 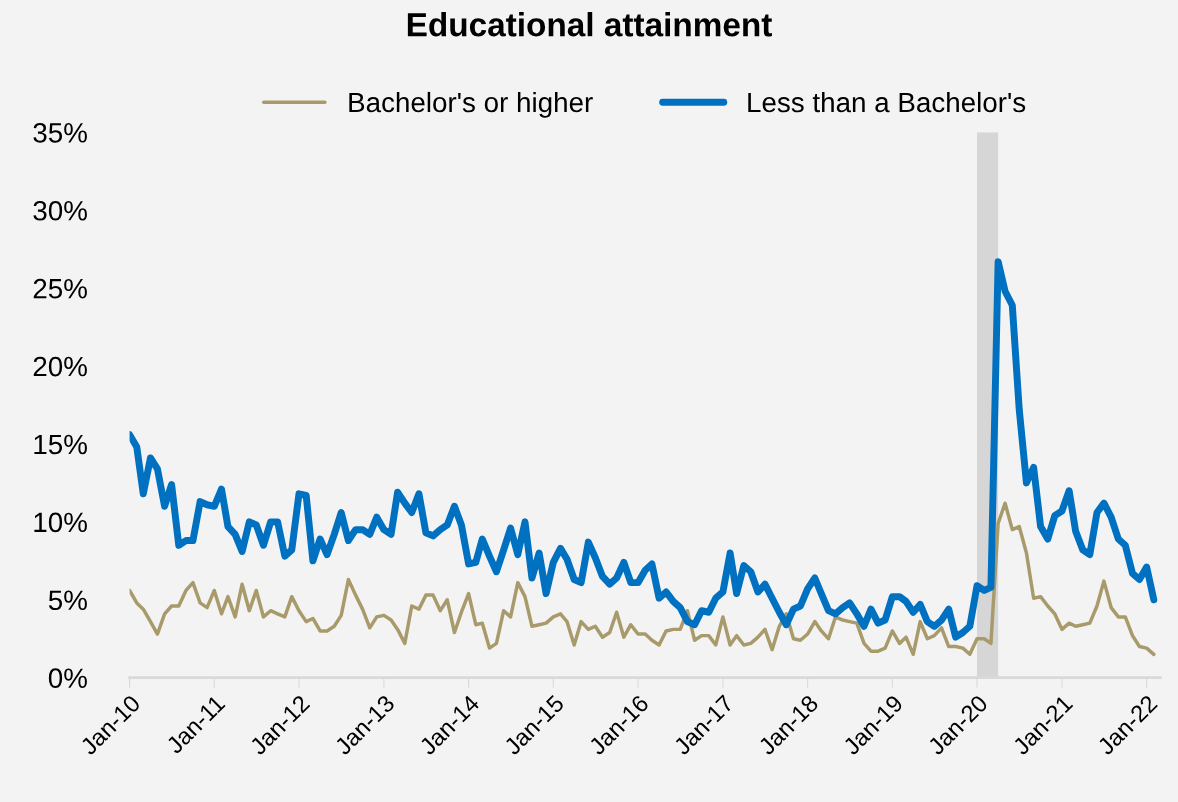 What do you see at coordinates (60, 444) in the screenshot?
I see `y-tick-label: 15%` at bounding box center [60, 444].